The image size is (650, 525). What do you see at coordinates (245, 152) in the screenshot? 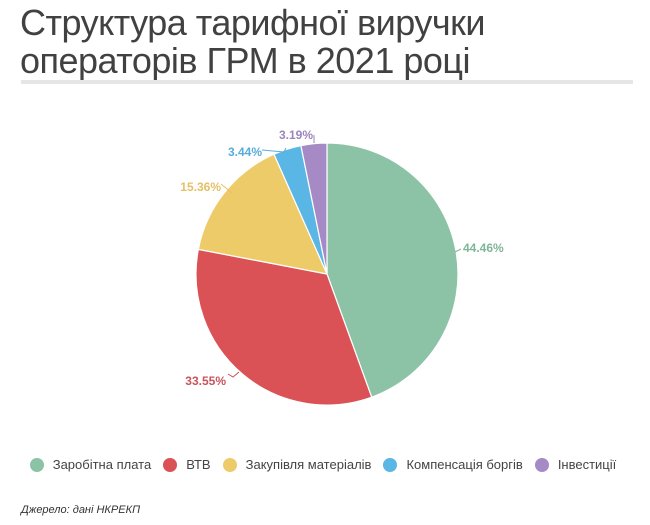
I see `slice-label-debt-compensation: 3.44%` at bounding box center [245, 152].